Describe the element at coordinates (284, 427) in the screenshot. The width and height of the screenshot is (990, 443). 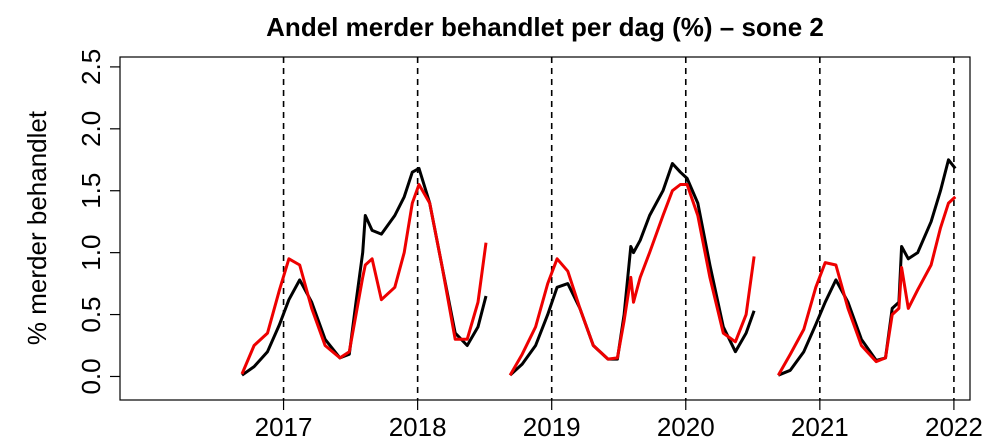
I see `x-tick-label: 2017` at that location.